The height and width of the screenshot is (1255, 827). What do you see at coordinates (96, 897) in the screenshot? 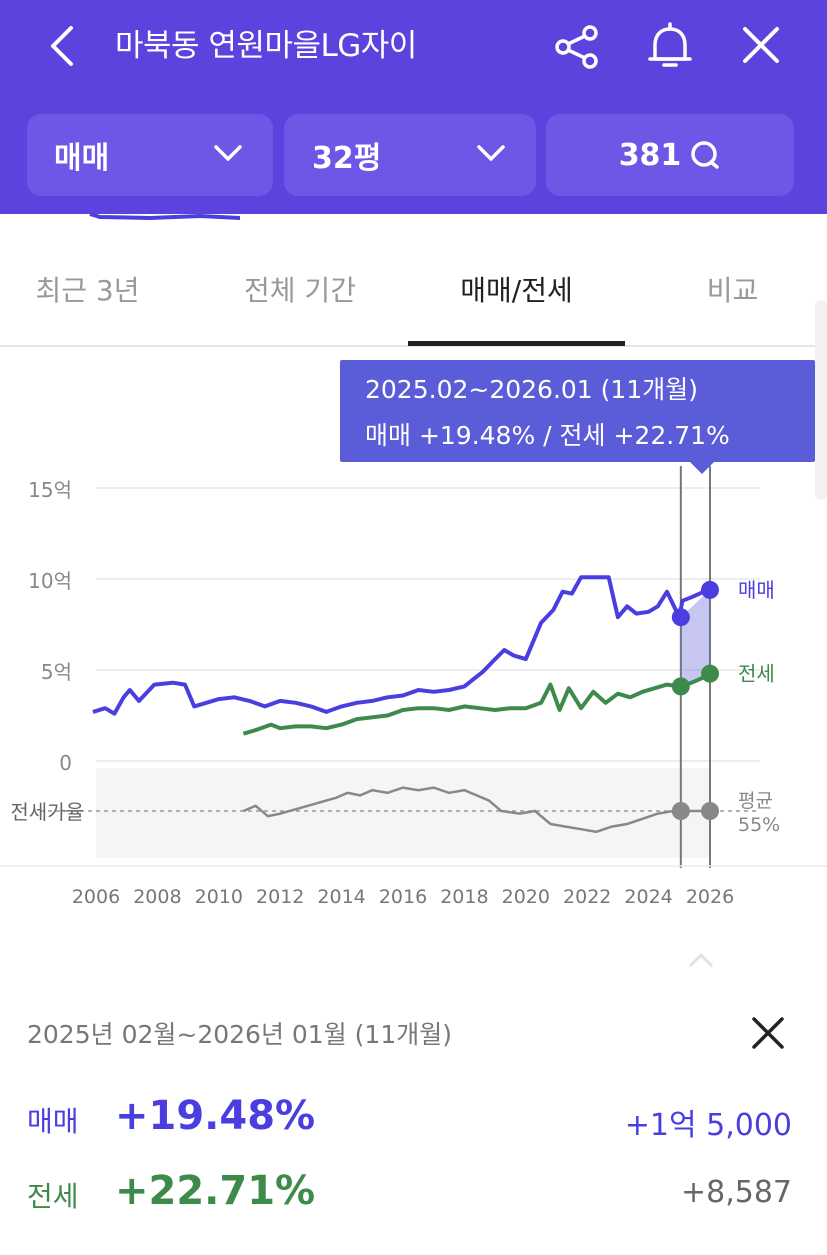
I see `x-tick-label: 2006` at bounding box center [96, 897].